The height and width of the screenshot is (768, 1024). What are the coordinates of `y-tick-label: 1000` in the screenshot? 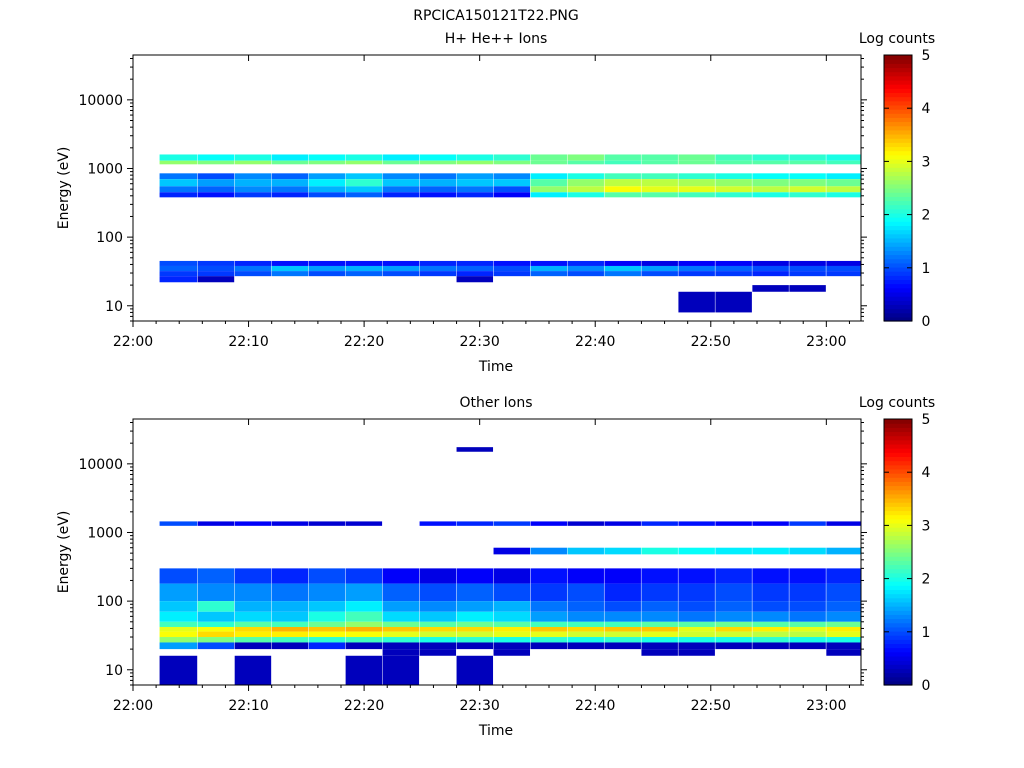 It's located at (105, 533).